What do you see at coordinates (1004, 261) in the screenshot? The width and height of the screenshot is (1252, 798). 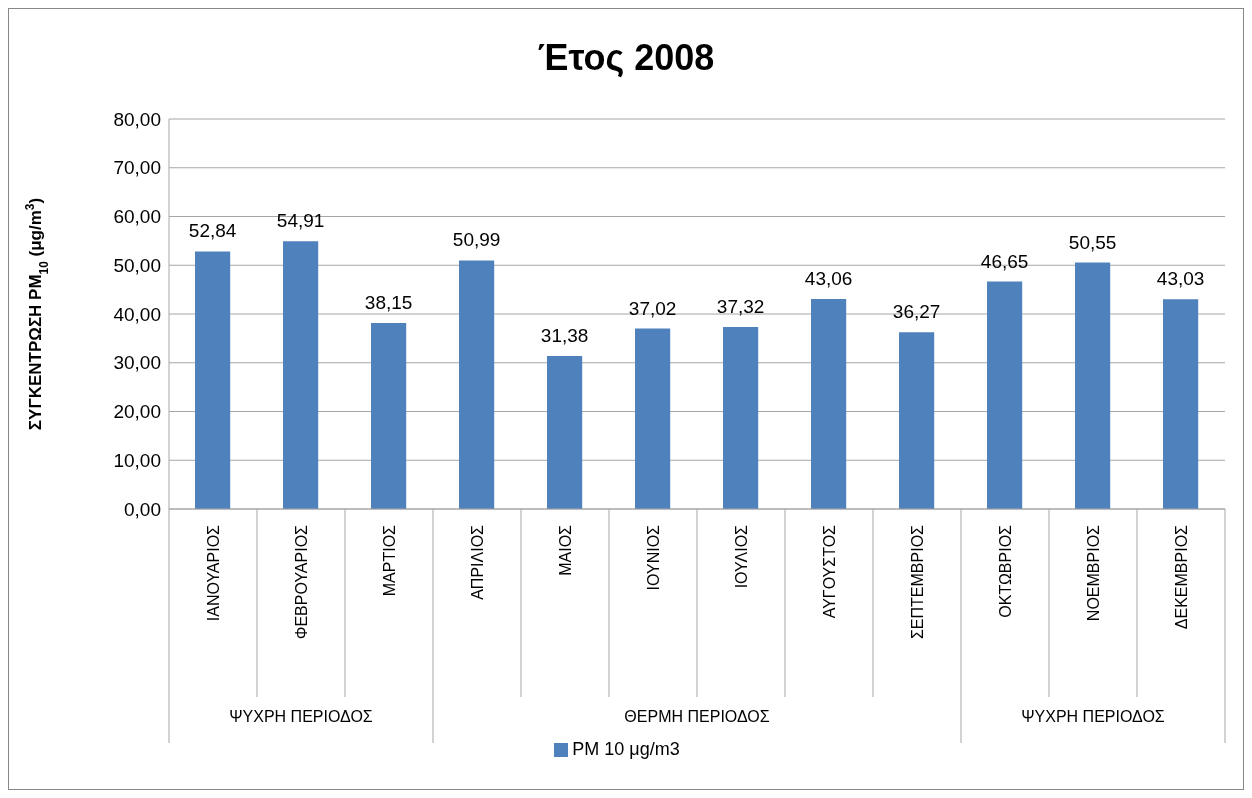 I see `data-label: 46,65` at bounding box center [1004, 261].